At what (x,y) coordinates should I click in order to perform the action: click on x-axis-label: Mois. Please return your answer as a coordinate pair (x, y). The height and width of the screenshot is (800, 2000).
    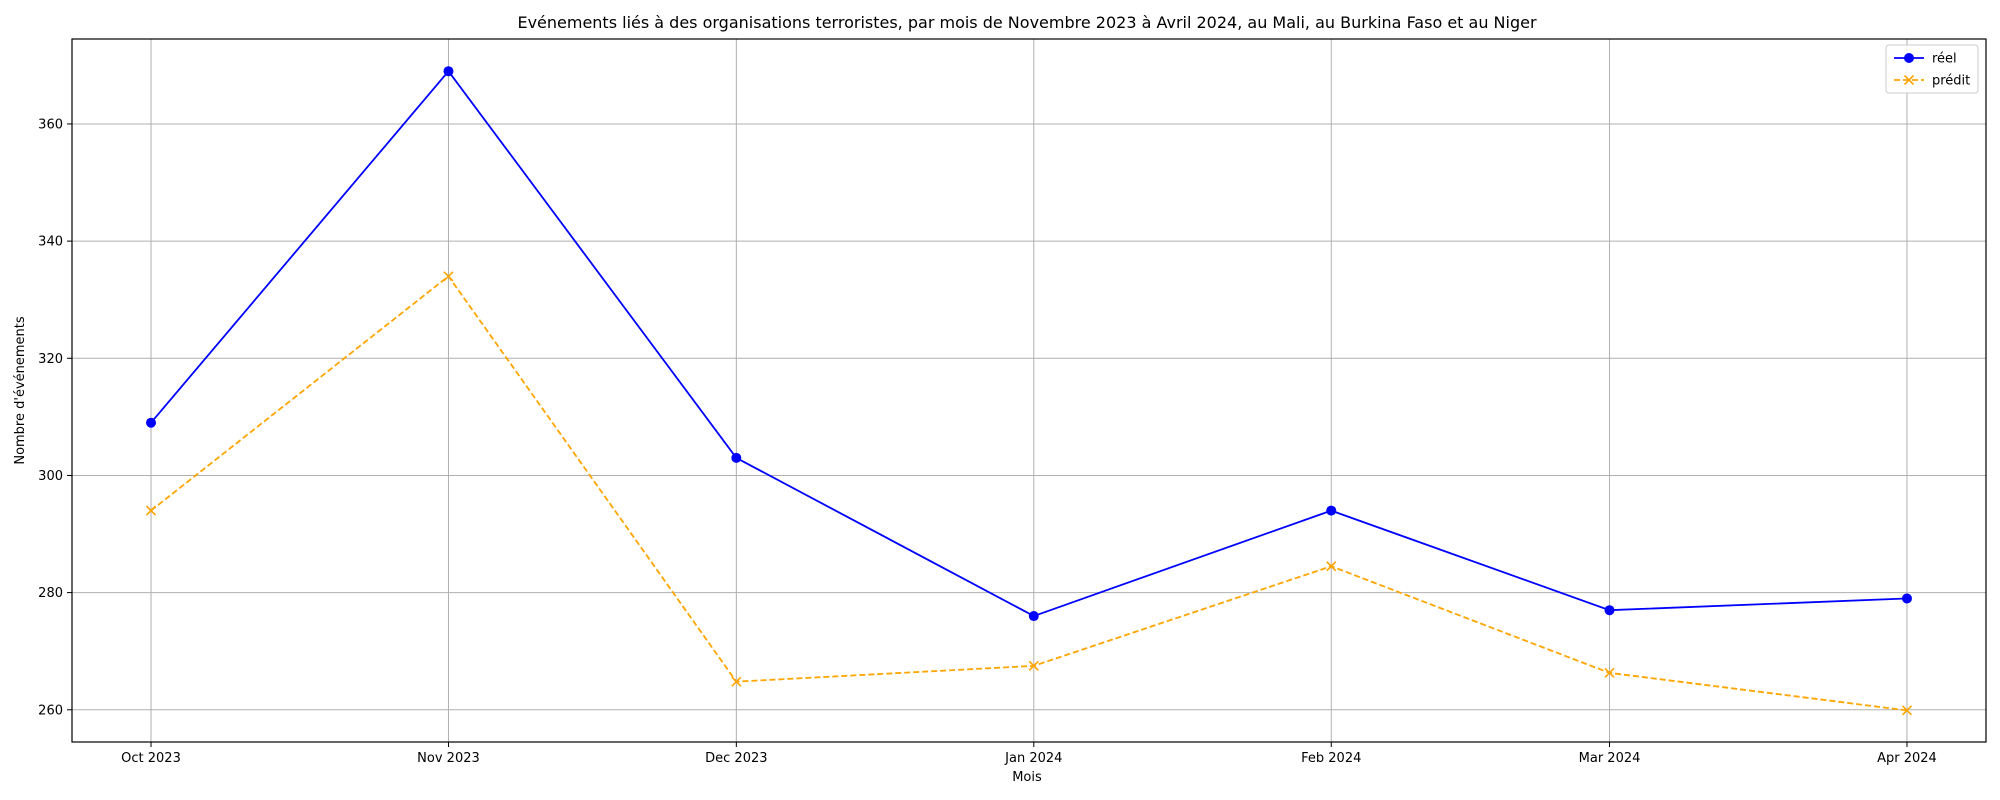
    Looking at the image, I should click on (1027, 777).